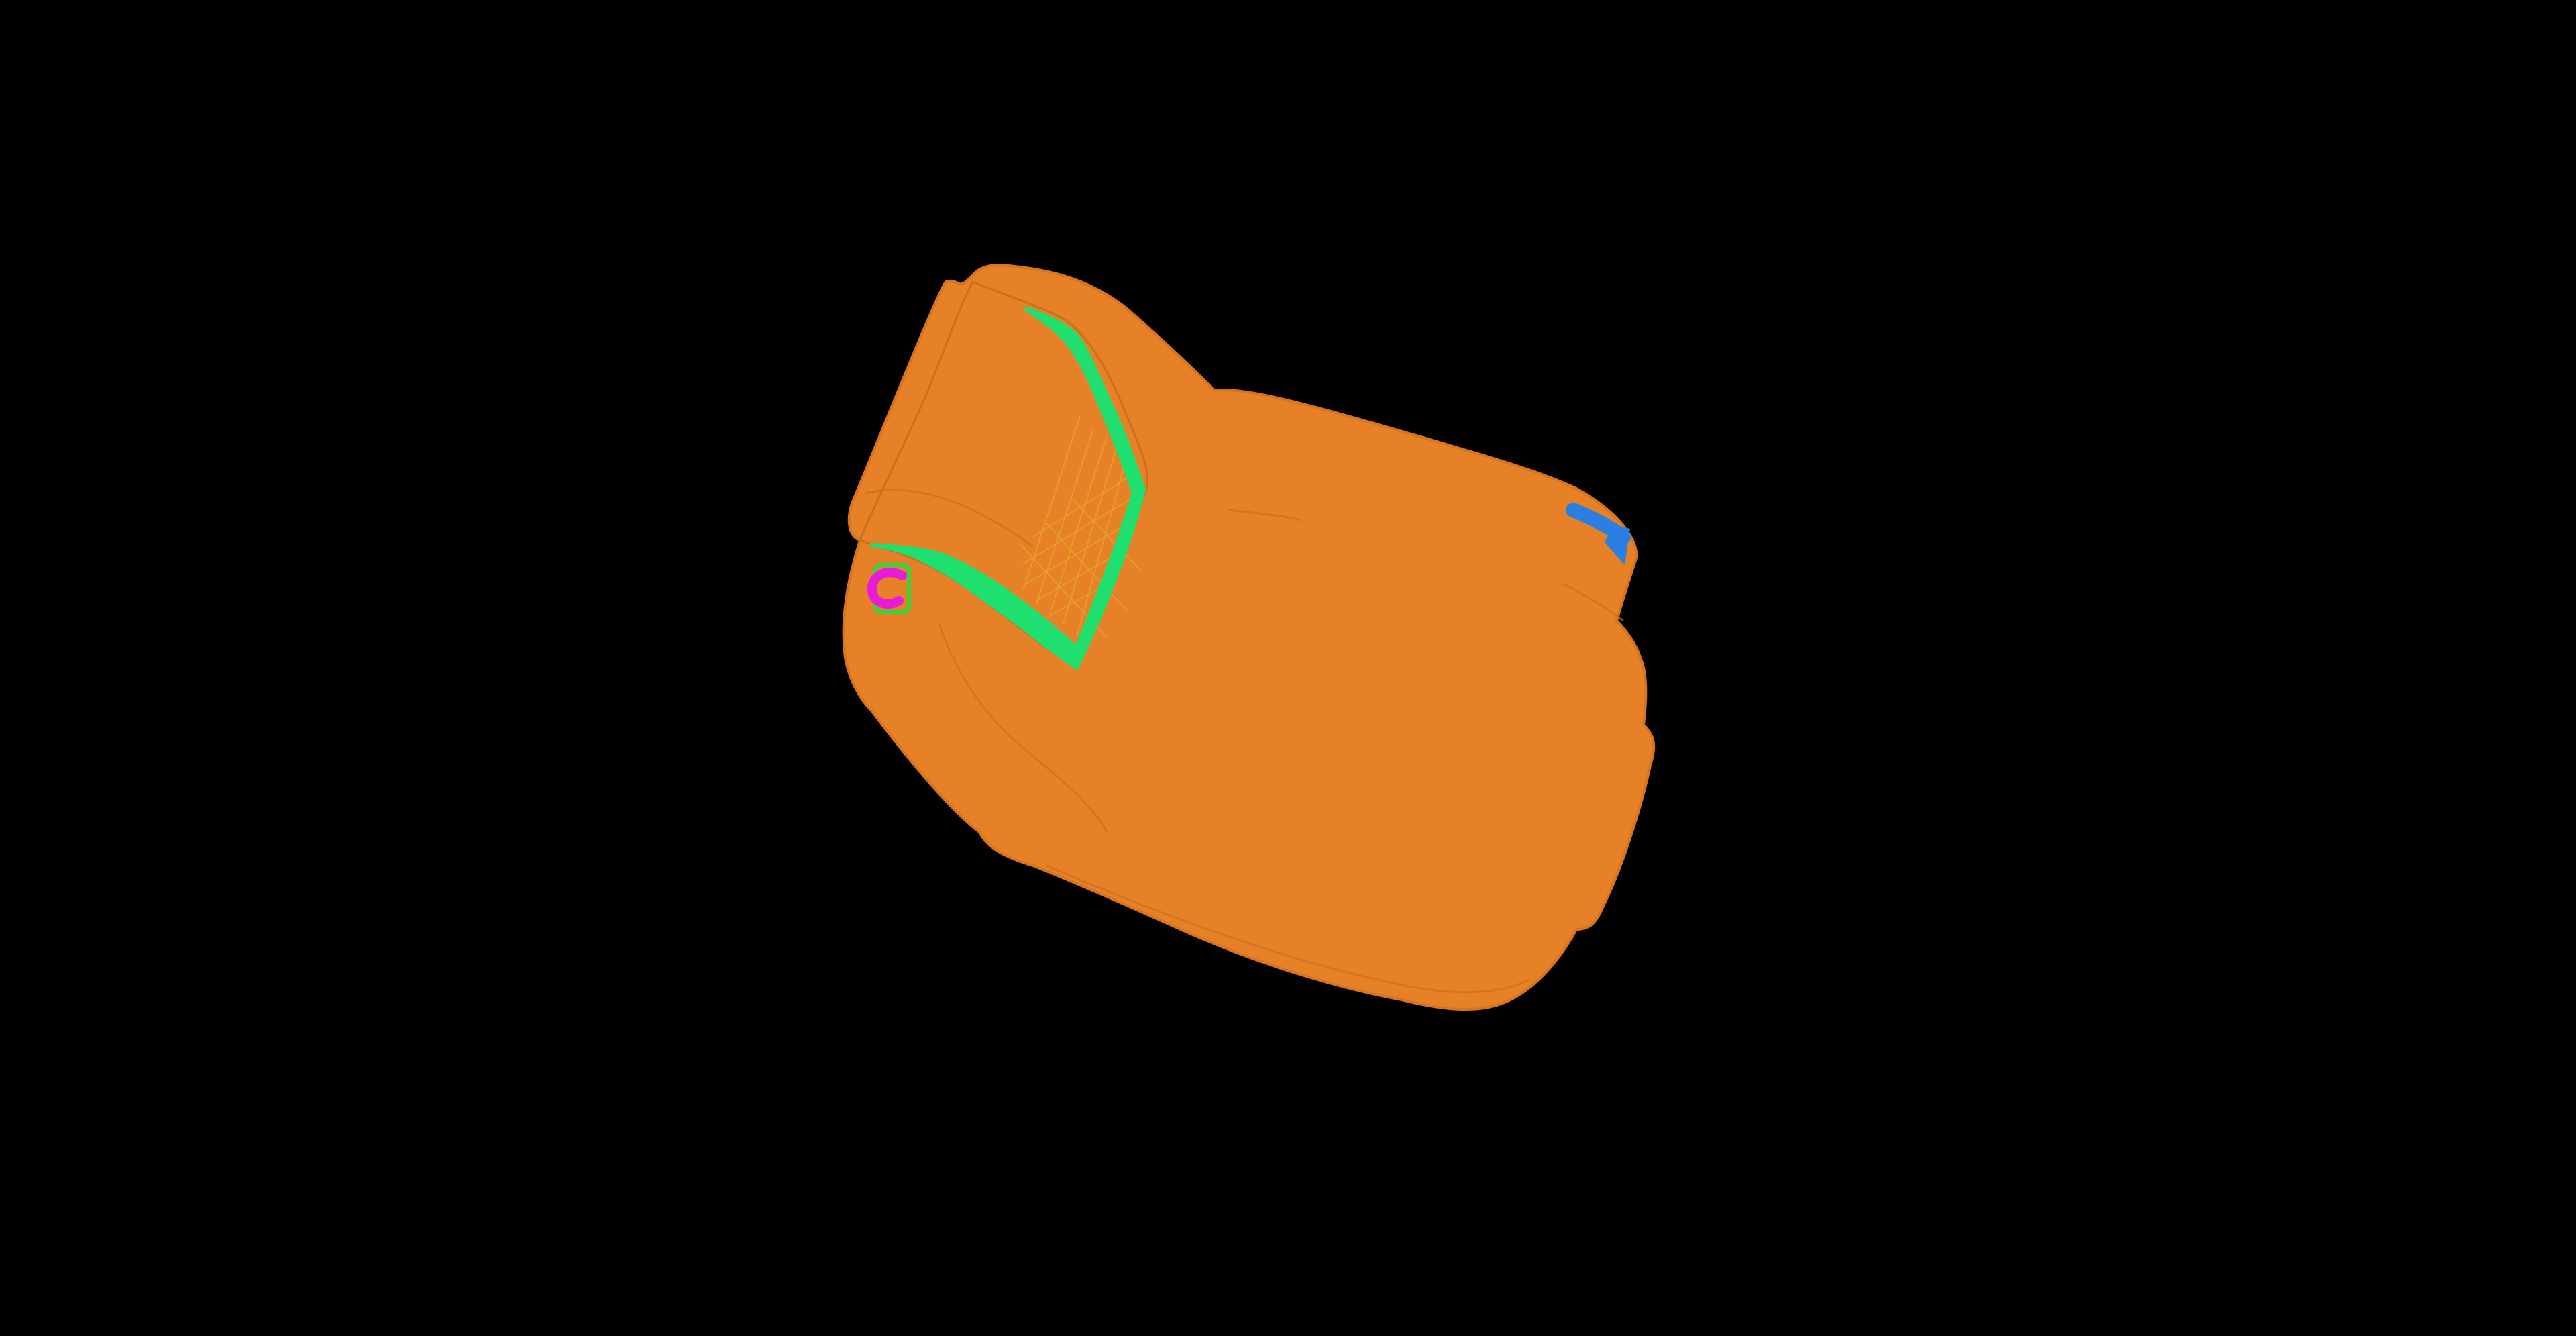 This screenshot has width=2576, height=1336. I want to click on contour-line-sole, so click(1288, 929).